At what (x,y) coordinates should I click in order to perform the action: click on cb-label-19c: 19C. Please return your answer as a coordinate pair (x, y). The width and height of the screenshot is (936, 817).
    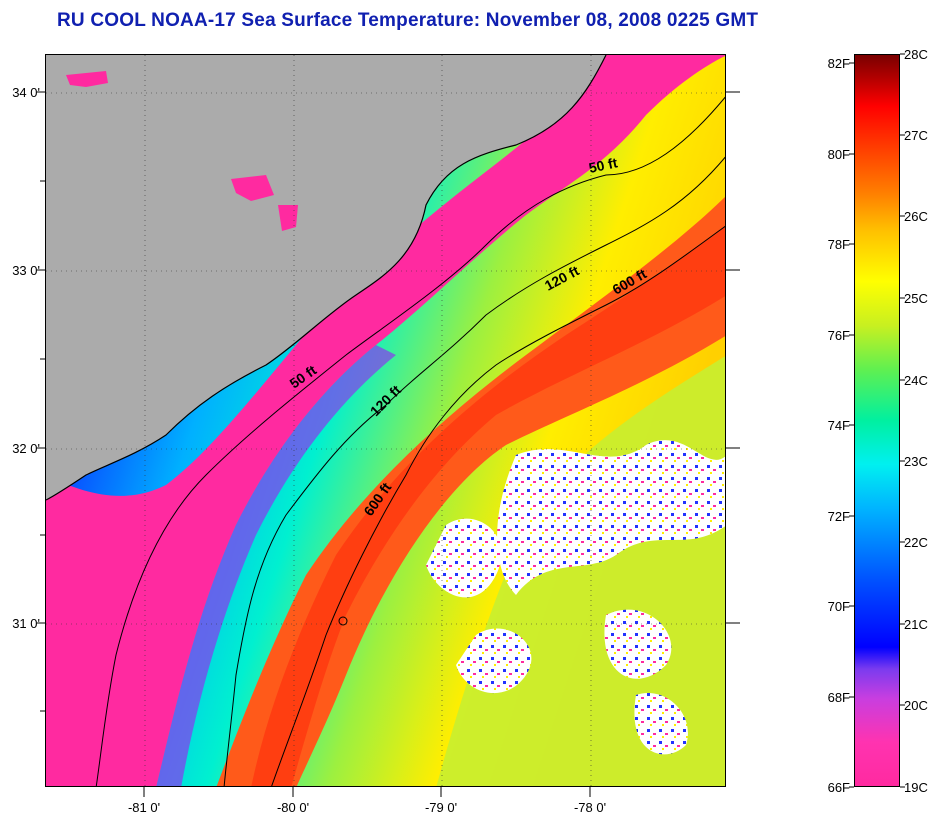
    Looking at the image, I should click on (916, 787).